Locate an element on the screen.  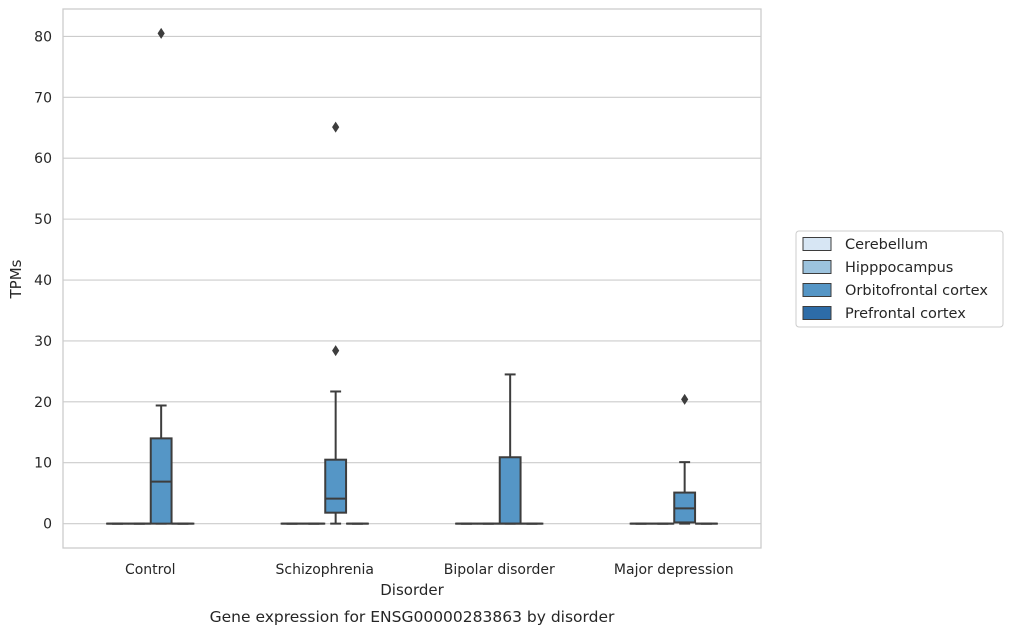
legend-label: Cerebellum is located at coordinates (886, 245).